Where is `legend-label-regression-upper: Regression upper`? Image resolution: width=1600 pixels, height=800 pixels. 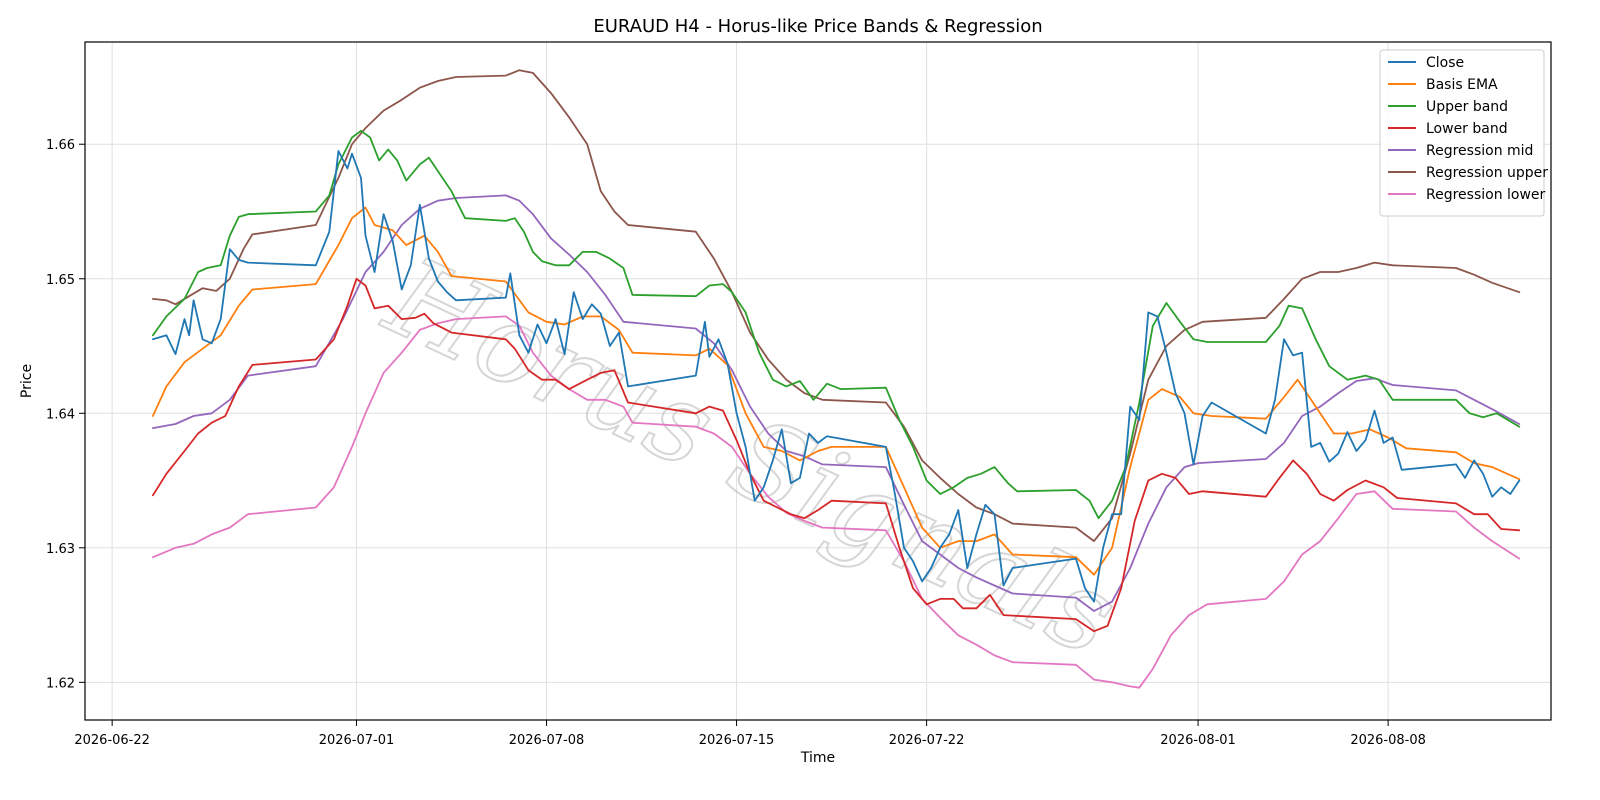 legend-label-regression-upper: Regression upper is located at coordinates (1487, 173).